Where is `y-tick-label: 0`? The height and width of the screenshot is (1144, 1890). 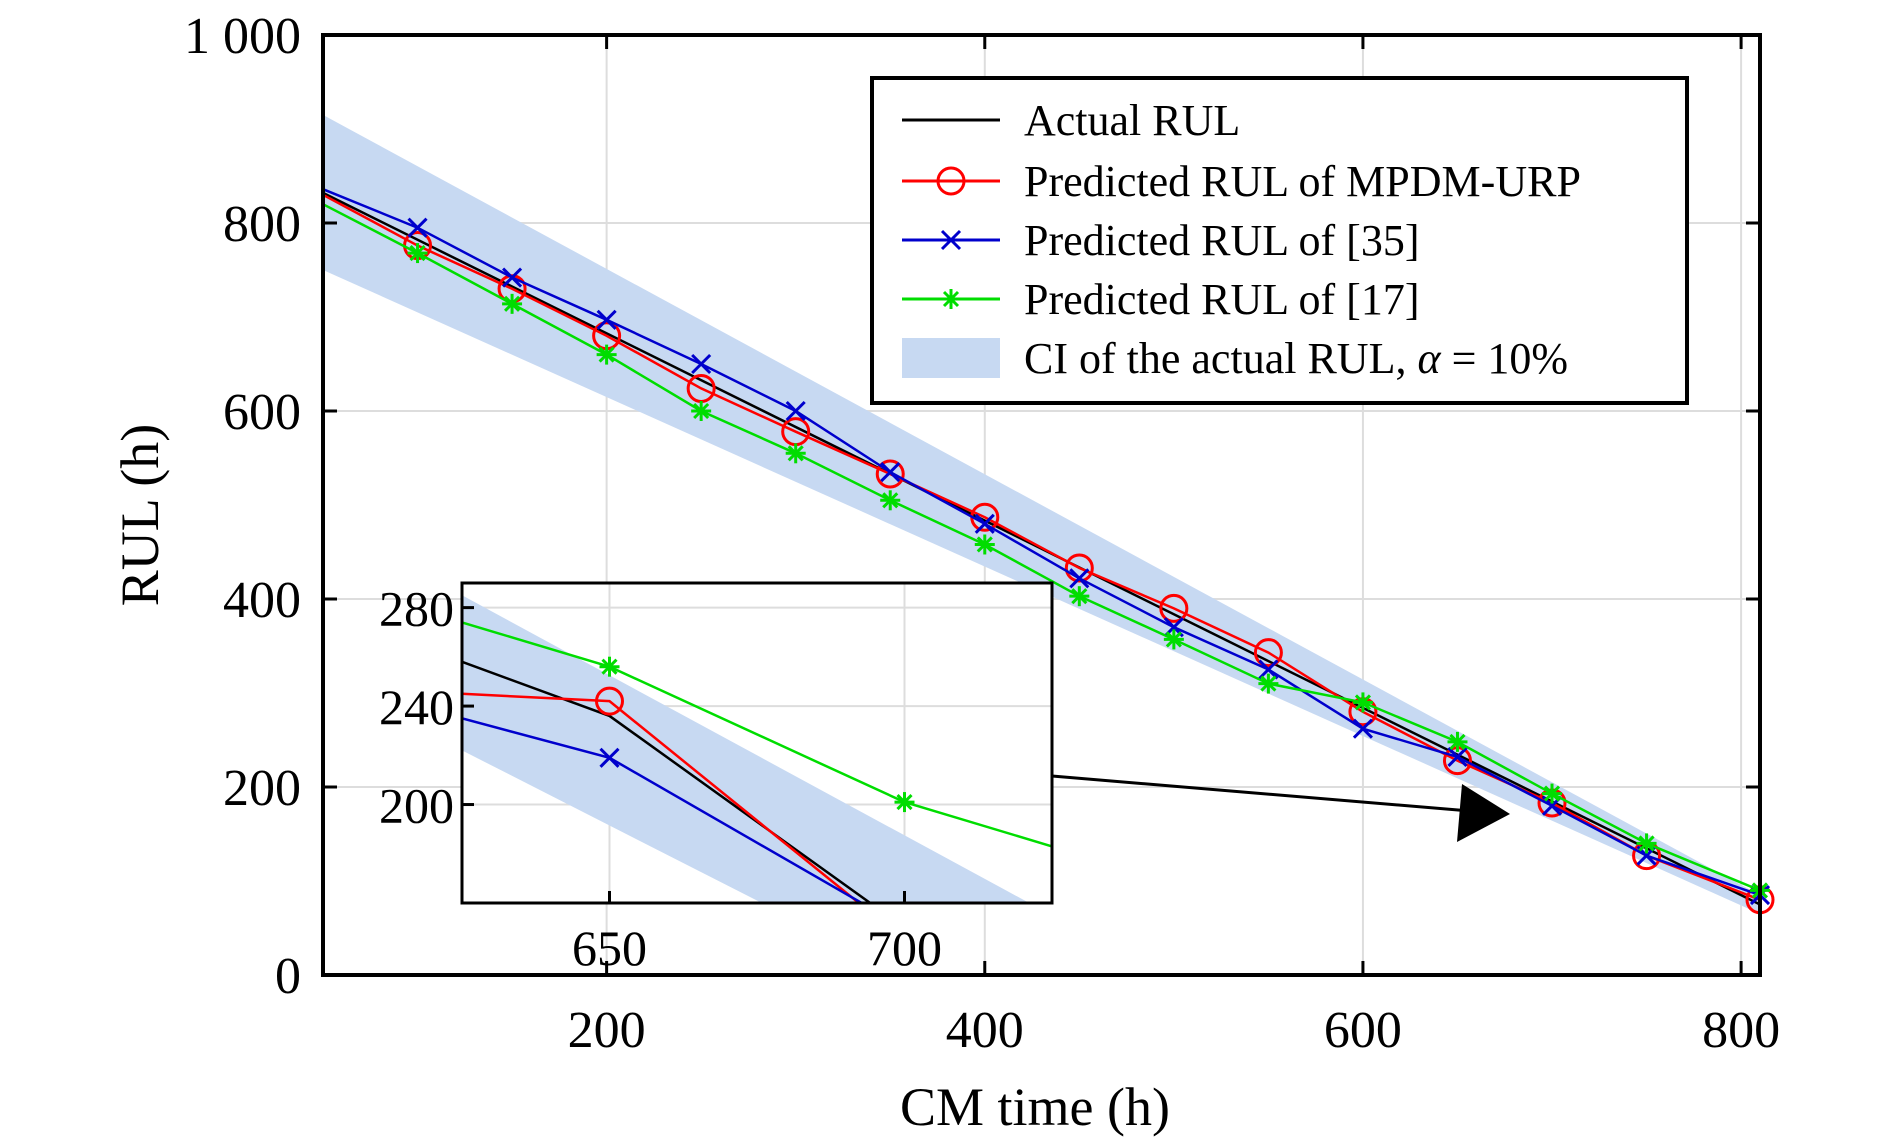 y-tick-label: 0 is located at coordinates (288, 976).